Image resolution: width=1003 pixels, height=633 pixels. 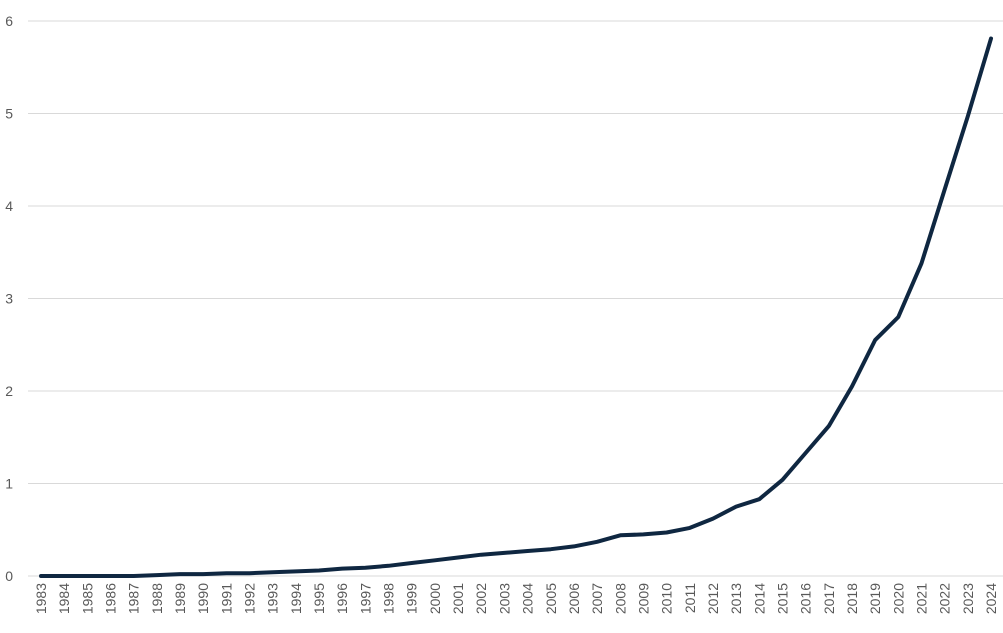 What do you see at coordinates (342, 598) in the screenshot?
I see `x-tick-label: 1996` at bounding box center [342, 598].